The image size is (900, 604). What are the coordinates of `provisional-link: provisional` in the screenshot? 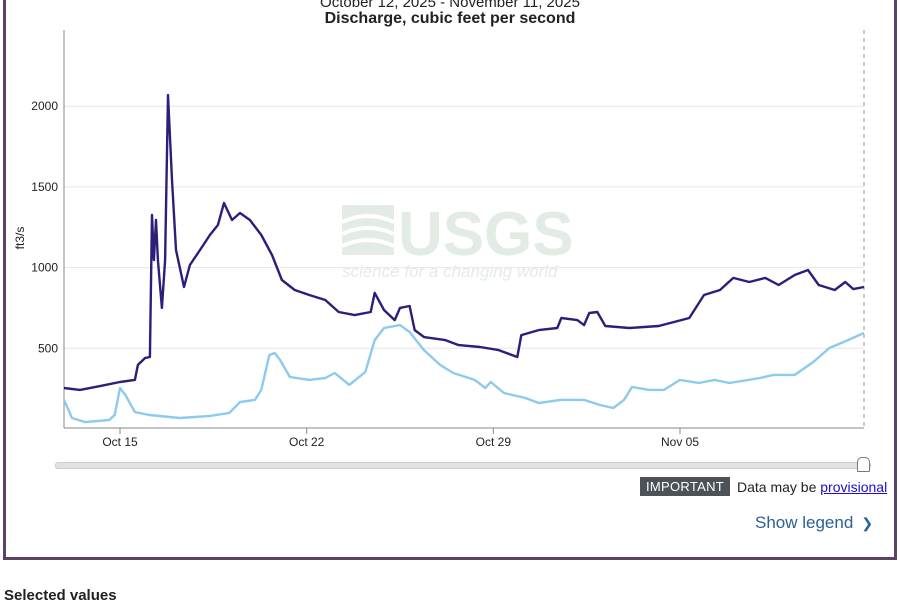 It's located at (854, 487).